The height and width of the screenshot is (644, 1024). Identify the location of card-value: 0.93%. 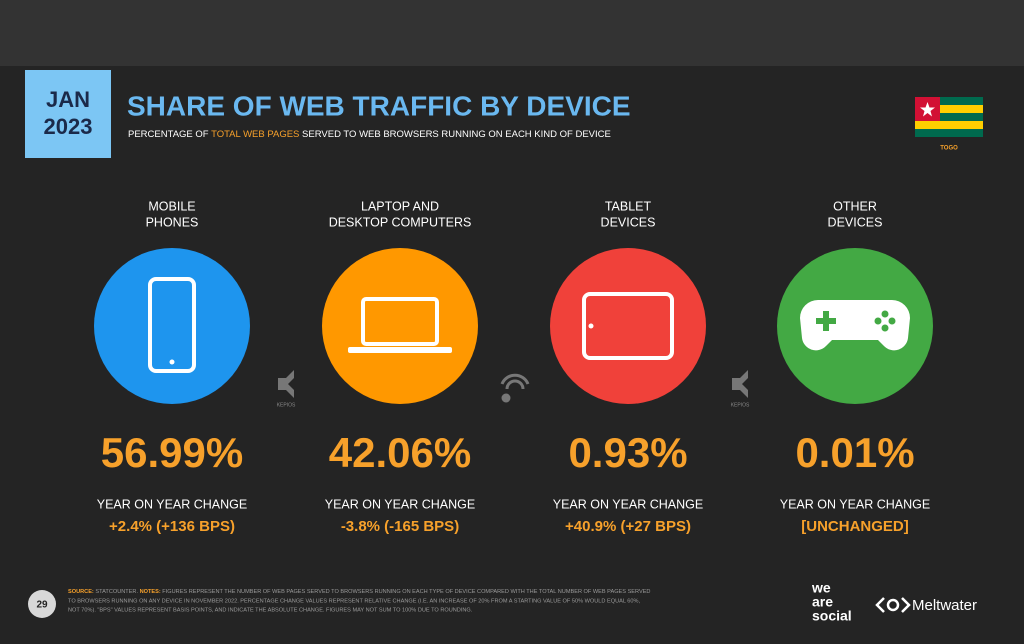
(627, 452).